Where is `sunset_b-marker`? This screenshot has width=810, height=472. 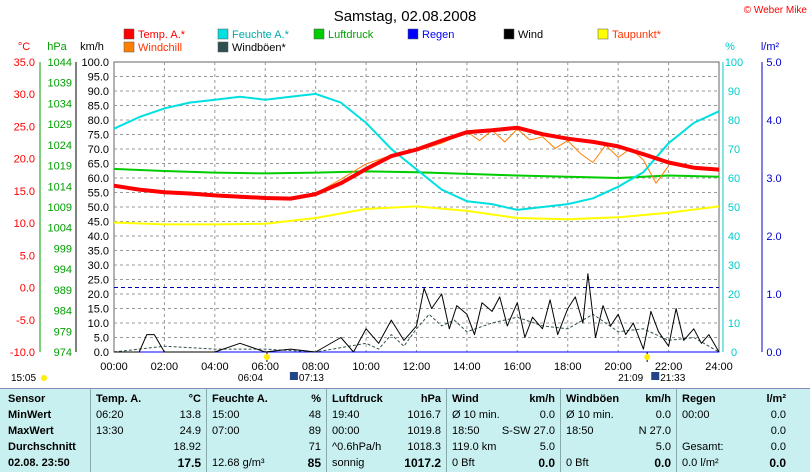
sunset_b-marker is located at coordinates (655, 376).